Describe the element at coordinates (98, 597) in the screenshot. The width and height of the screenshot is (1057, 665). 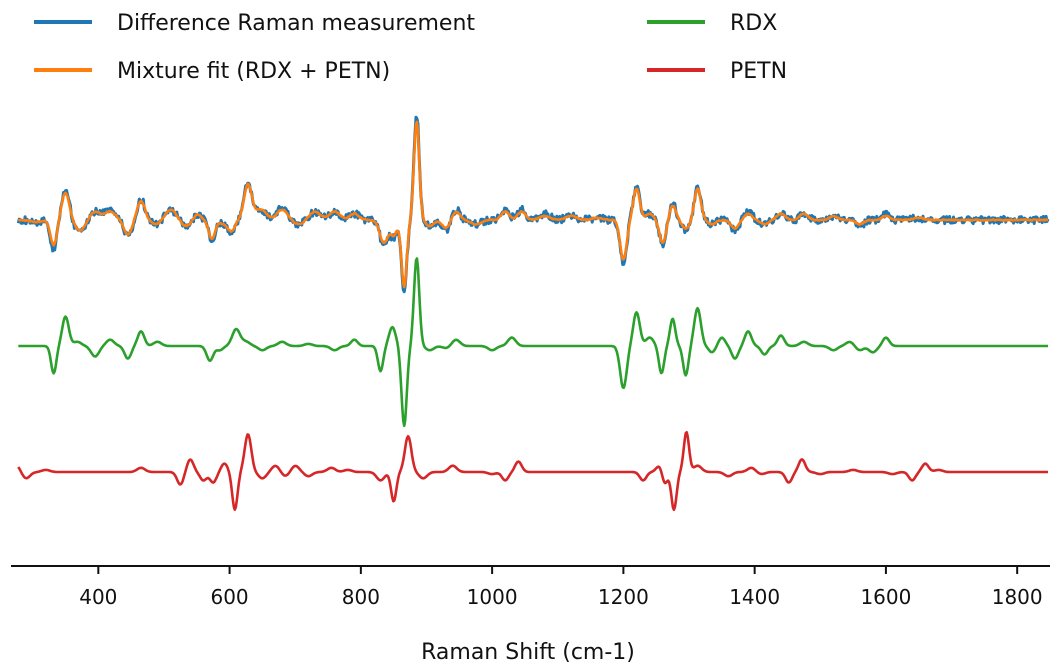
I see `x-tick-label: 400` at that location.